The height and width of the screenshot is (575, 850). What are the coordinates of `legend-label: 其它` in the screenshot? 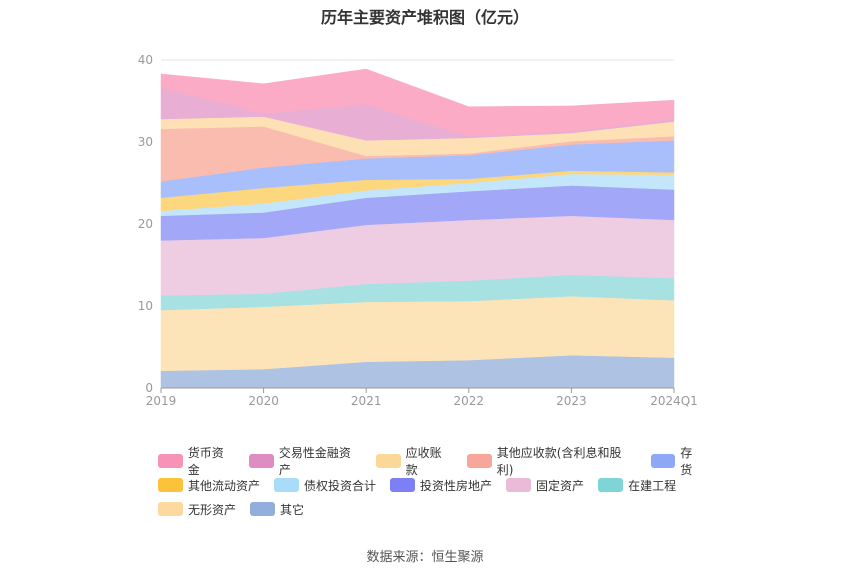 It's located at (292, 509).